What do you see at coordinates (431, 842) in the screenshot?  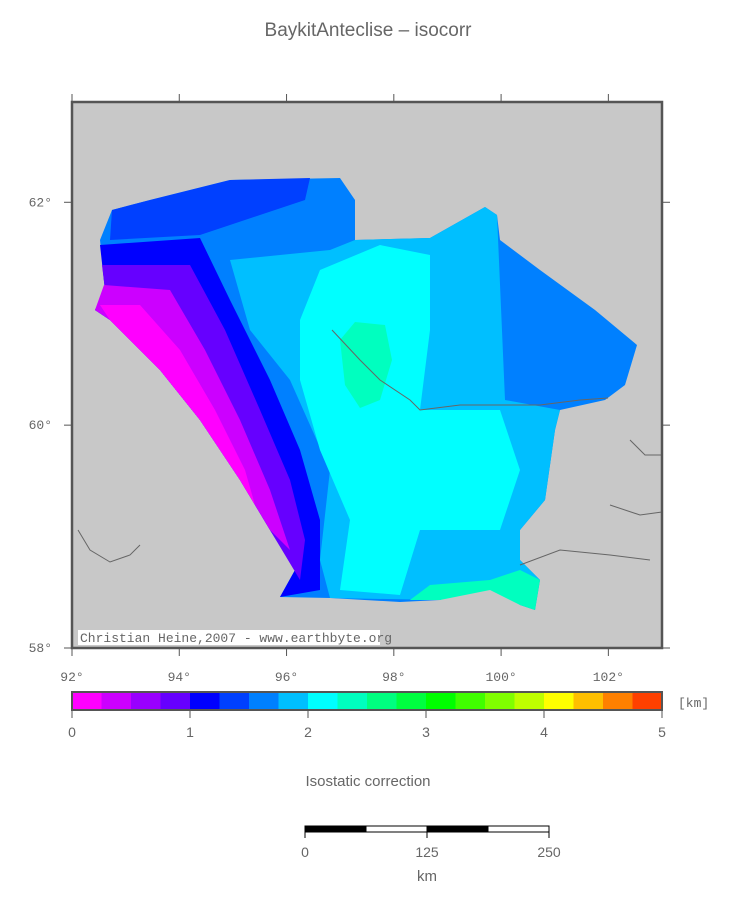 I see `scalebar: 0 125 250` at bounding box center [431, 842].